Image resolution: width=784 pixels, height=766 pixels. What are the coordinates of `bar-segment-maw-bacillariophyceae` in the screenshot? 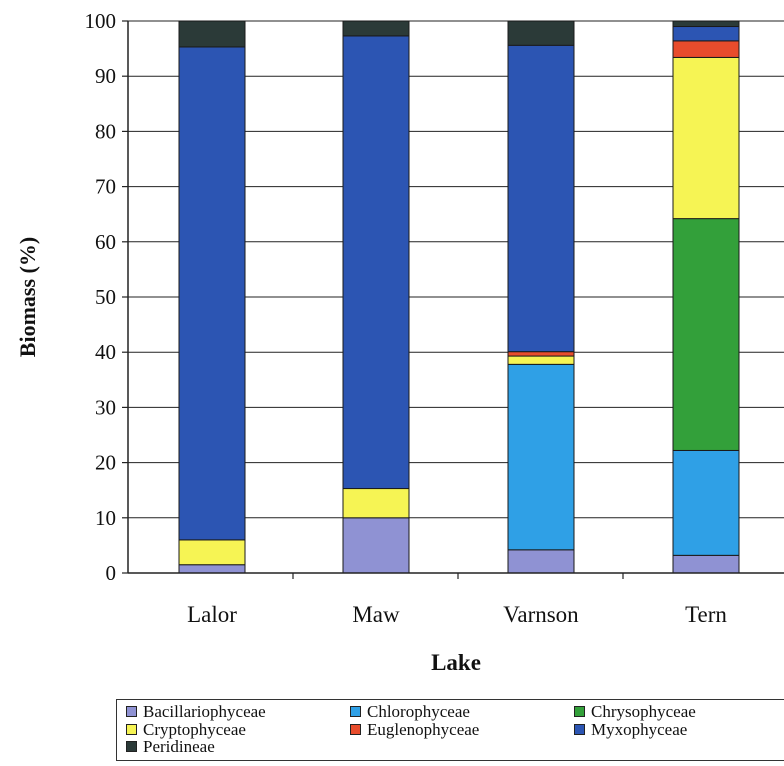 It's located at (376, 545).